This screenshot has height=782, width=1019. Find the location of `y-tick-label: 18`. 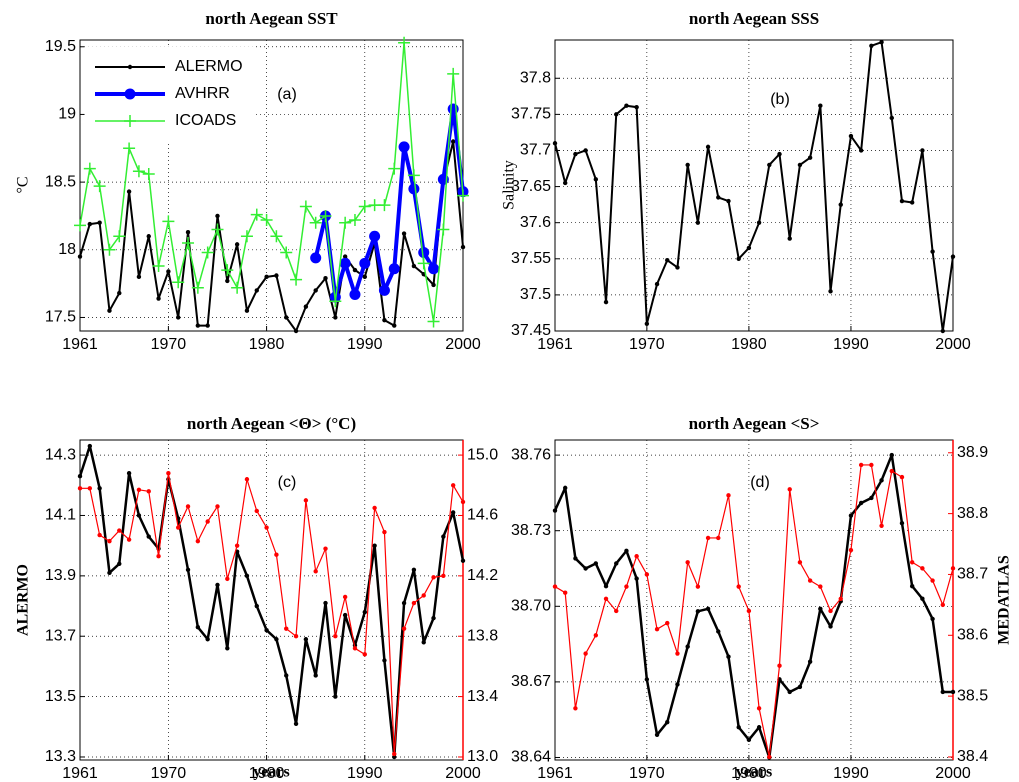

y-tick-label: 18 is located at coordinates (67, 249).